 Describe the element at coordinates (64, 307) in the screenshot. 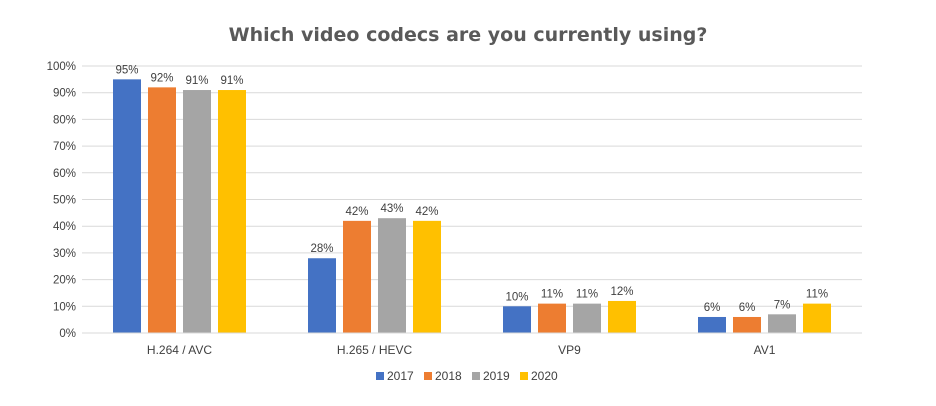

I see `y-tick-label: 10%` at that location.